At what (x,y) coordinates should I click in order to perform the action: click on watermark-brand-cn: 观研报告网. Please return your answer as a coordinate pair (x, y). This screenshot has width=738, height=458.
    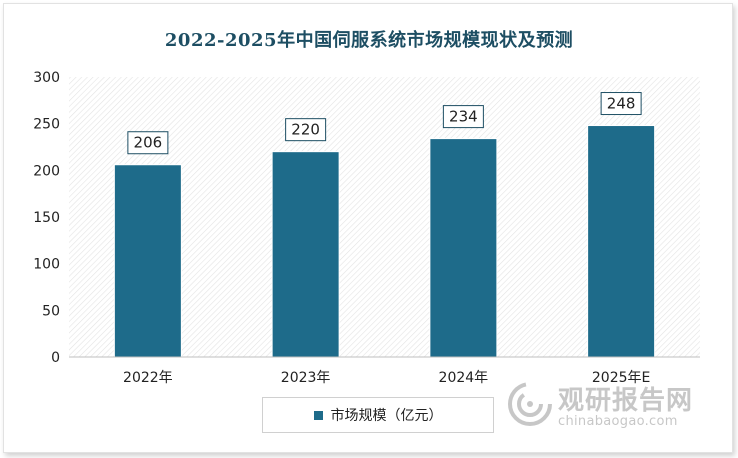
    Looking at the image, I should click on (626, 401).